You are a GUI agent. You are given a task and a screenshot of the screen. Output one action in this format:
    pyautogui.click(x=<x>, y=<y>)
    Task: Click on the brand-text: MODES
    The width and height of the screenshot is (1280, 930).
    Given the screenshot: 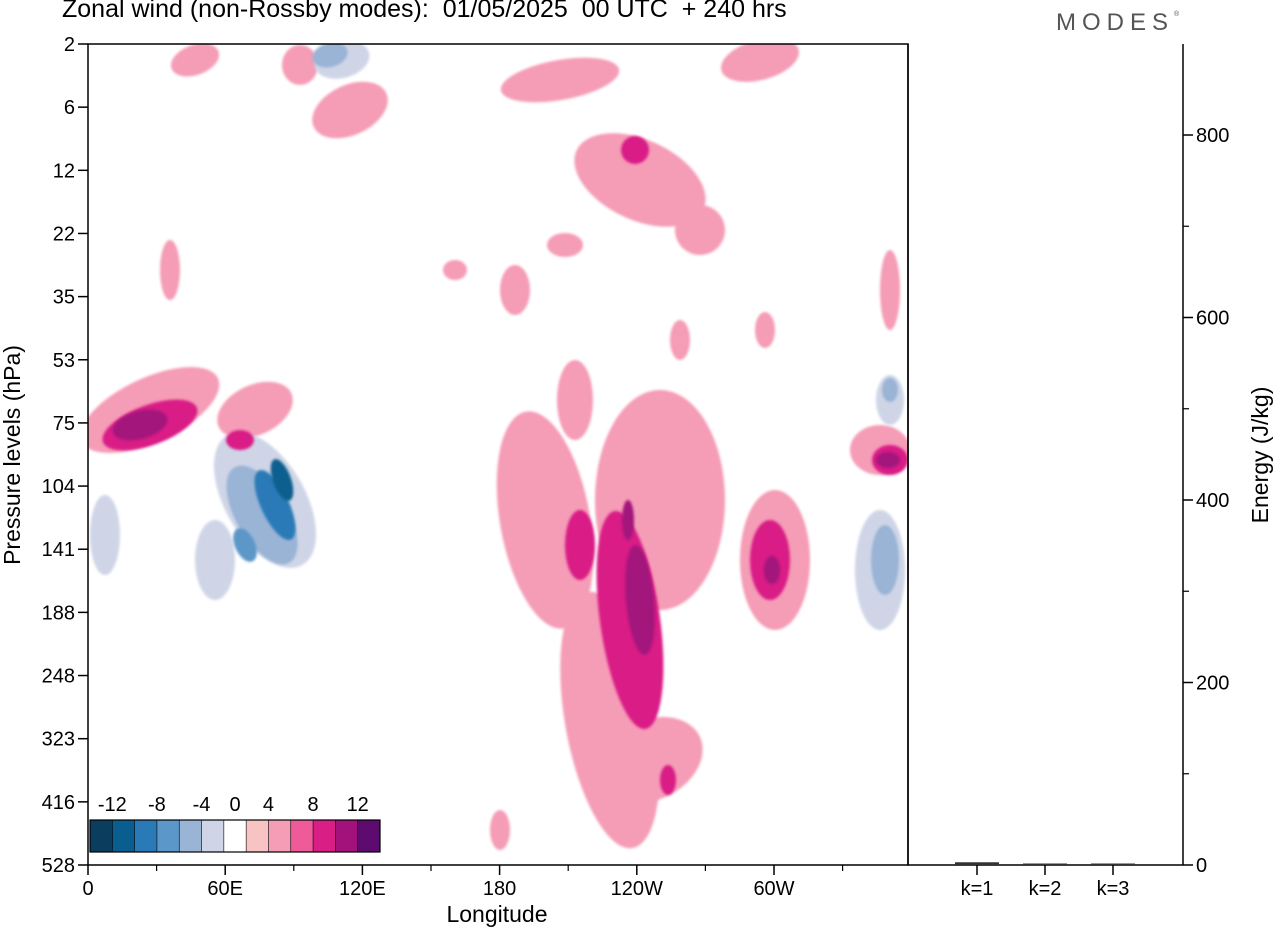 What is the action you would take?
    pyautogui.click(x=1115, y=22)
    